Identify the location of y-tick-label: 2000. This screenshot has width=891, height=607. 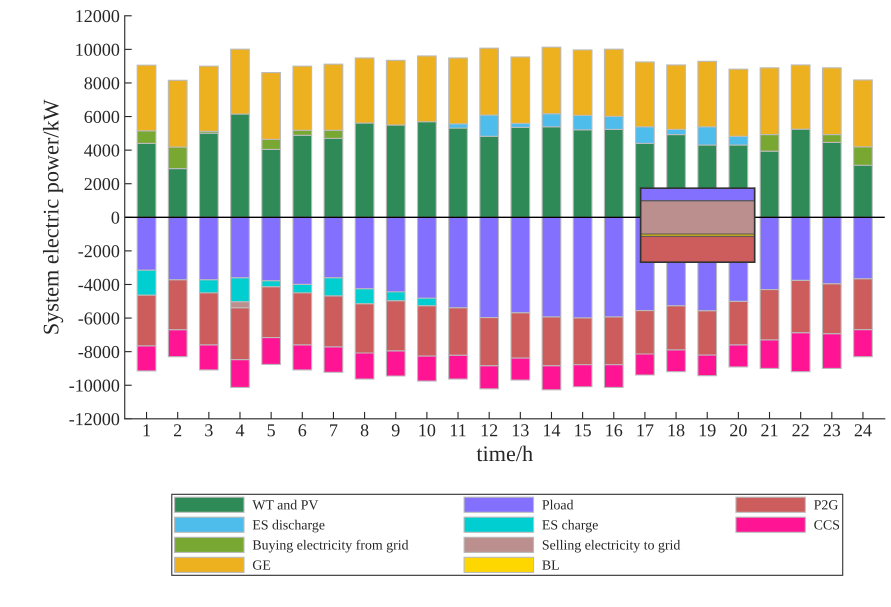
(102, 184).